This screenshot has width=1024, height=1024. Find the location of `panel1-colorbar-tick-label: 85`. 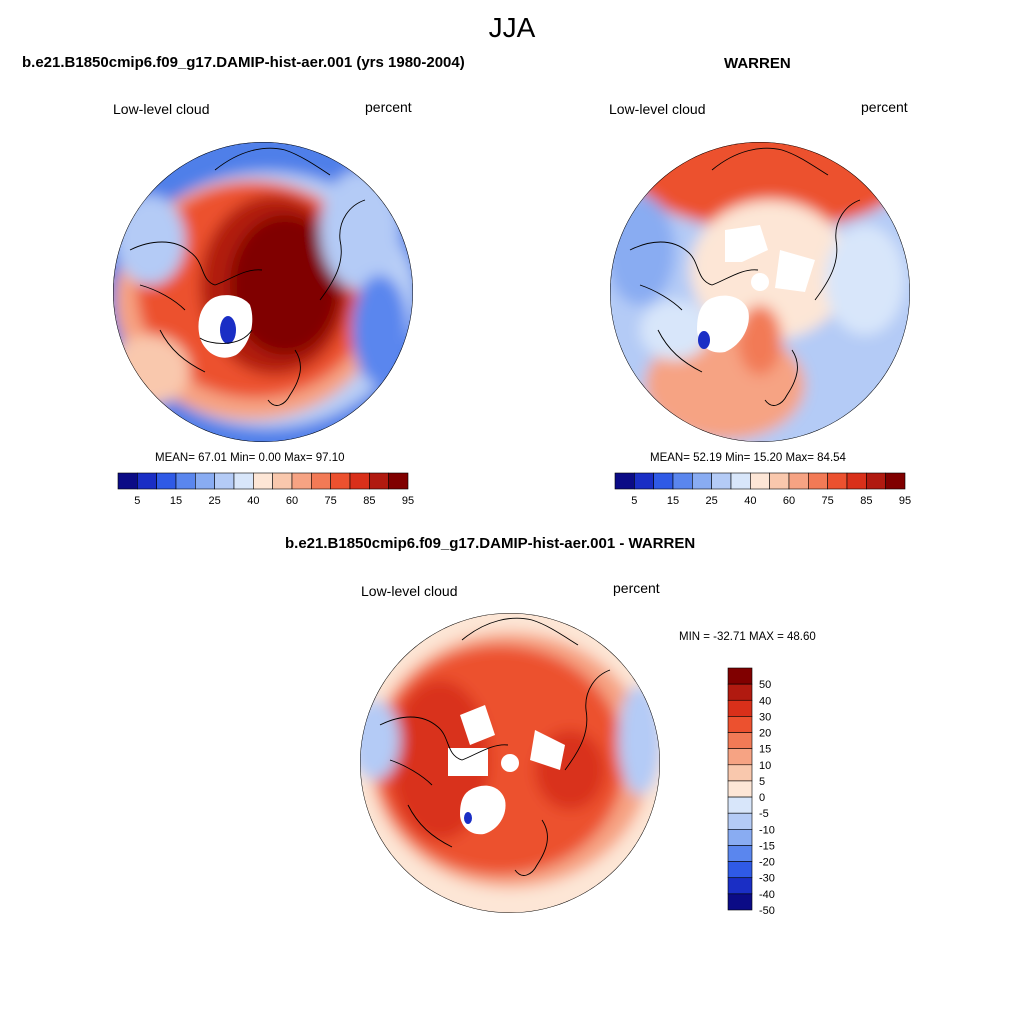

panel1-colorbar-tick-label: 85 is located at coordinates (369, 501).